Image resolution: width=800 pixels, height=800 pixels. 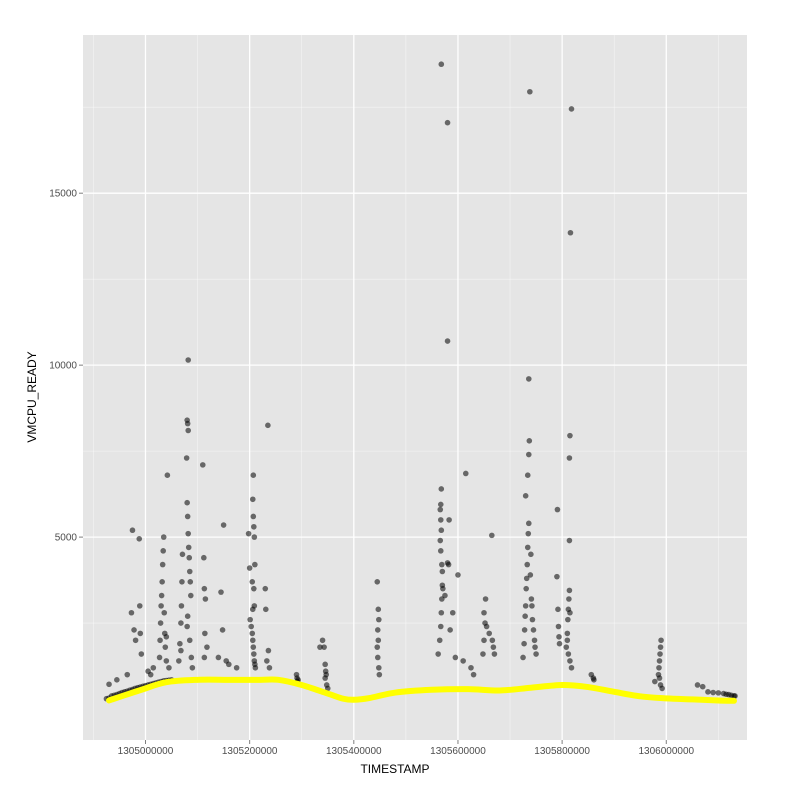 What do you see at coordinates (562, 751) in the screenshot?
I see `x-tick-label: 1305800000` at bounding box center [562, 751].